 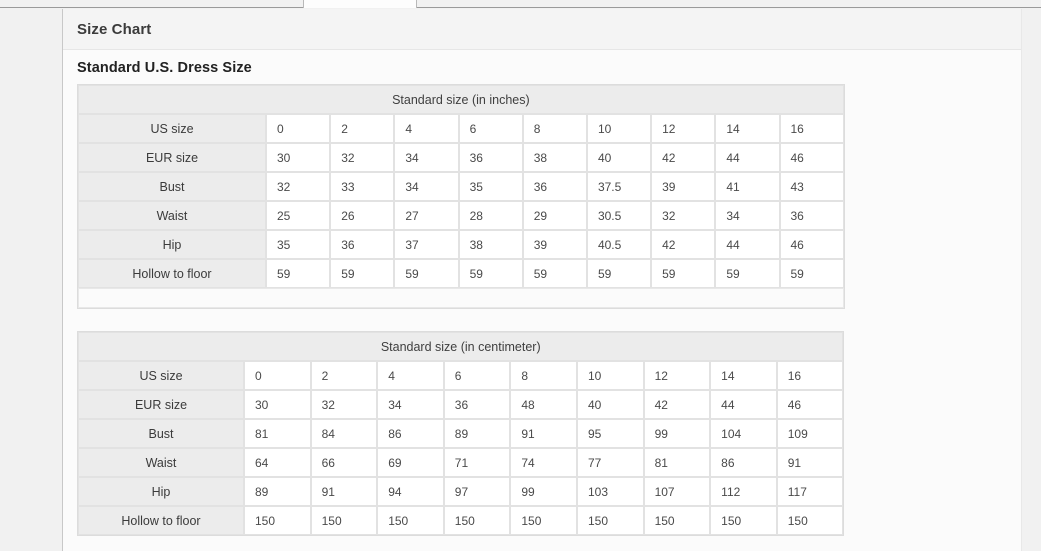 I want to click on table-cell: 86, so click(x=410, y=433).